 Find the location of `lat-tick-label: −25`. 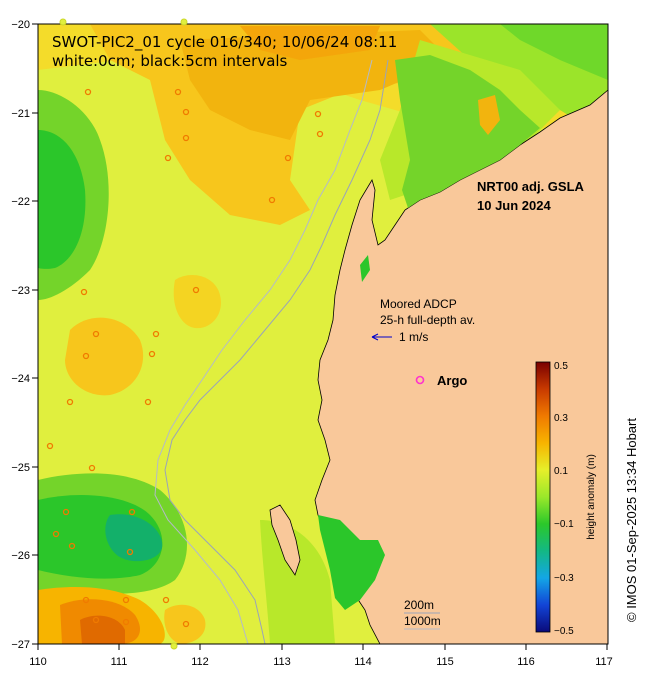

lat-tick-label: −25 is located at coordinates (20, 468).